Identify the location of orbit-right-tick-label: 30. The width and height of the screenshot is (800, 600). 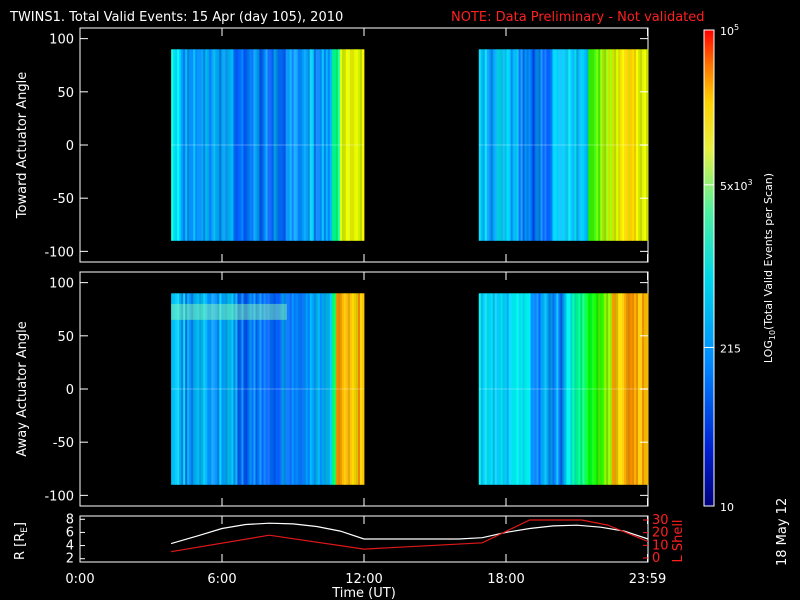
(660, 520).